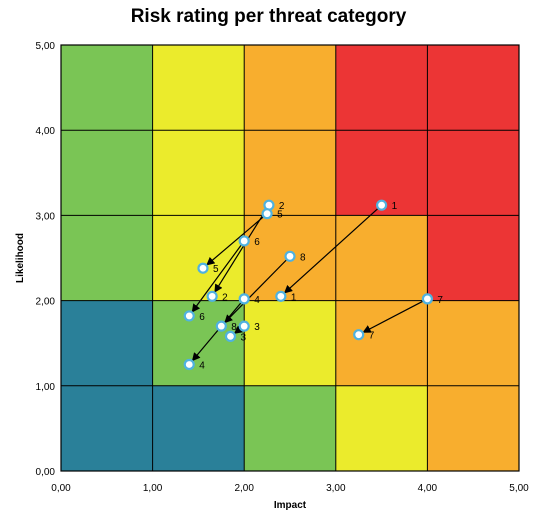 This screenshot has height=517, width=537. I want to click on x-tick-label: 5,00, so click(519, 488).